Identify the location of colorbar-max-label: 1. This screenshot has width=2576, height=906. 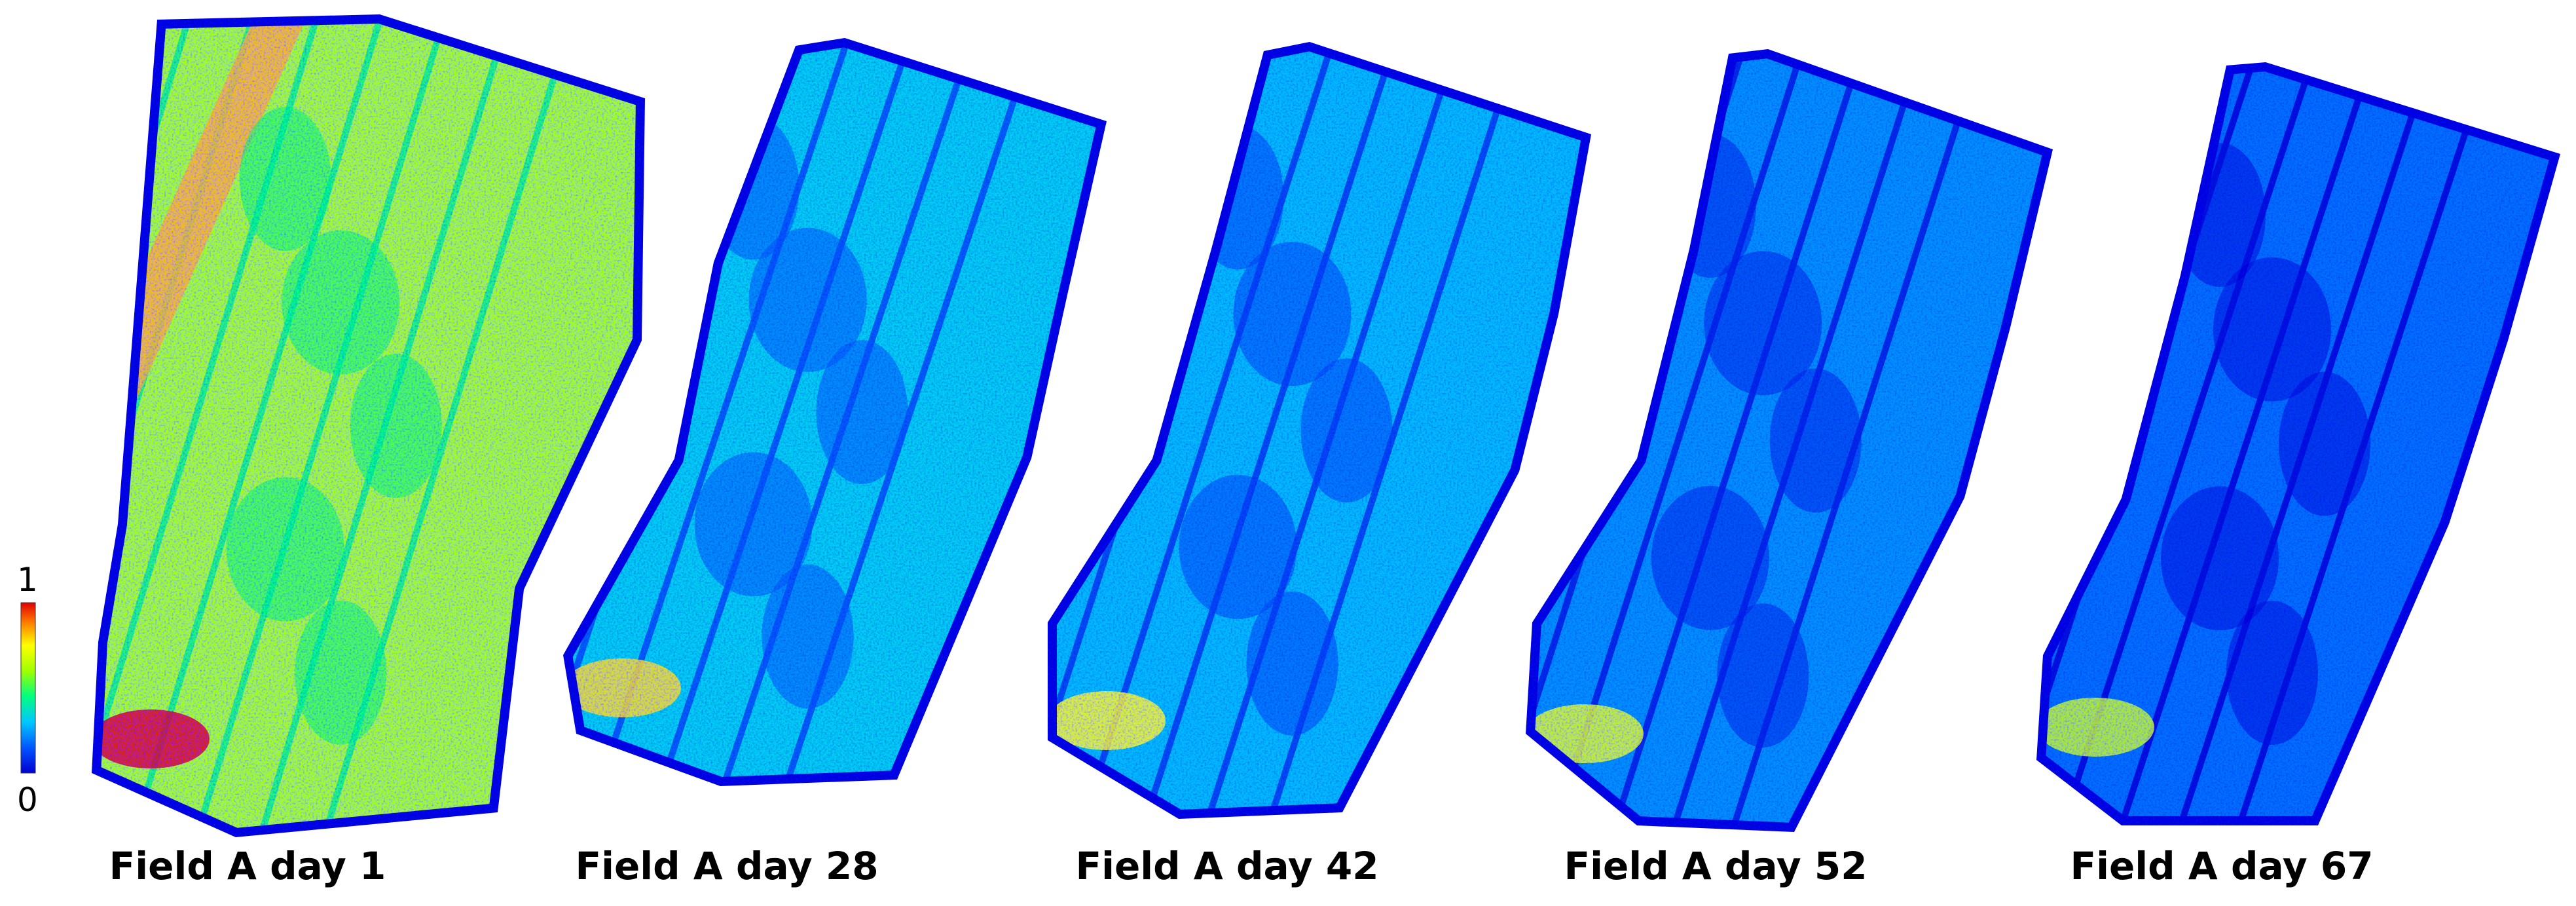
(28, 580).